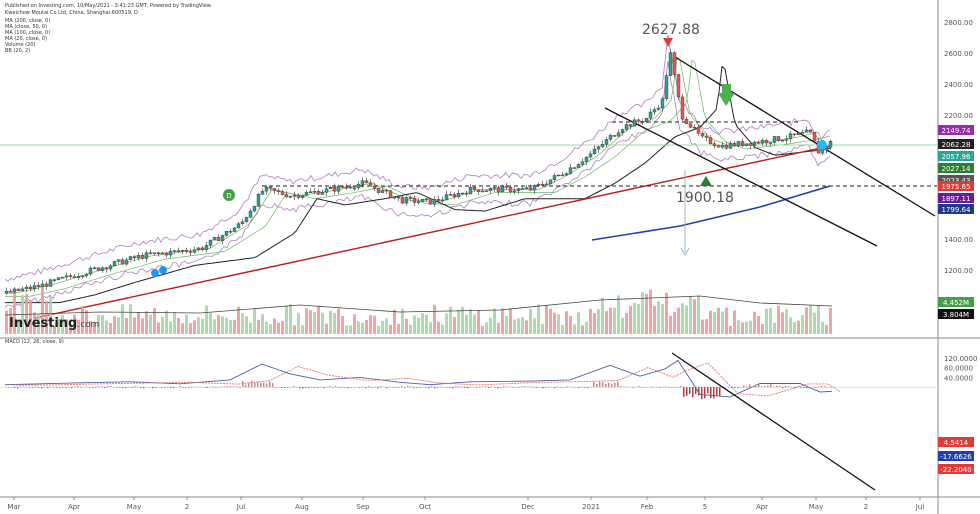  What do you see at coordinates (425, 507) in the screenshot?
I see `time-tick-label: Oct` at bounding box center [425, 507].